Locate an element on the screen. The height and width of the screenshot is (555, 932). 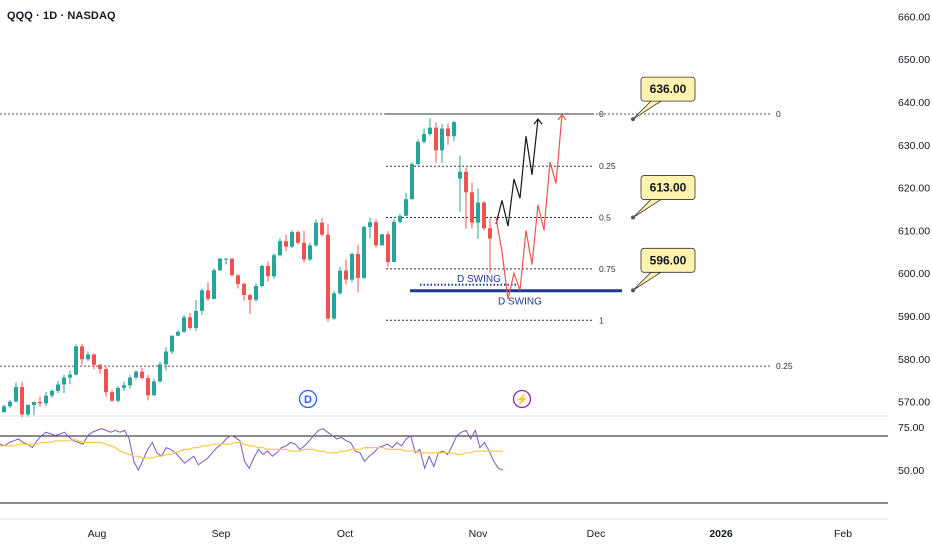
price-callout: 636.00 is located at coordinates (663, 99).